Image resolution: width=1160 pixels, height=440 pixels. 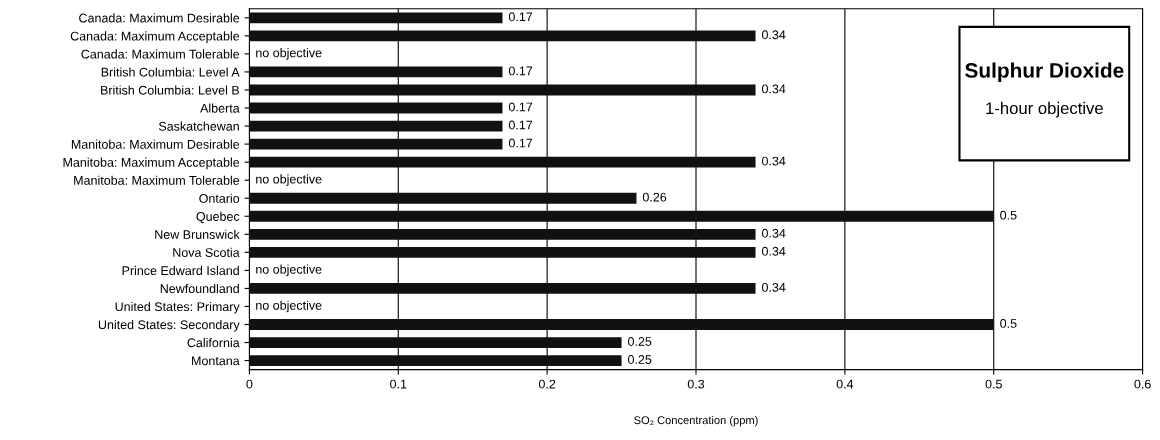 What do you see at coordinates (220, 108) in the screenshot?
I see `y-tick-label: Alberta` at bounding box center [220, 108].